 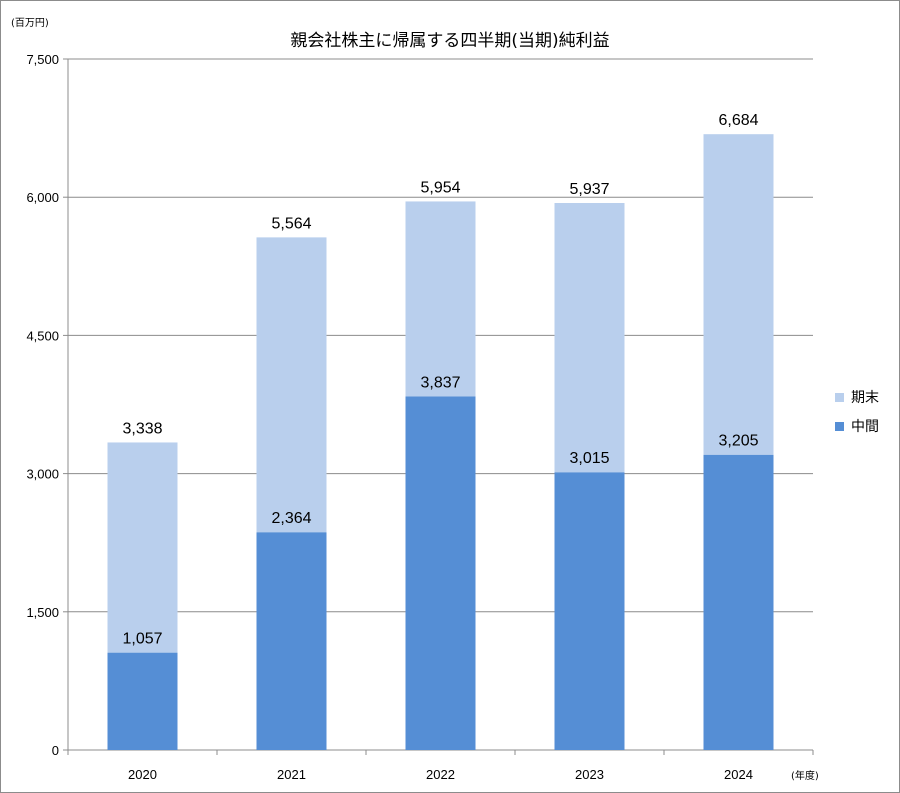 What do you see at coordinates (738, 602) in the screenshot?
I see `bar-interim-2024` at bounding box center [738, 602].